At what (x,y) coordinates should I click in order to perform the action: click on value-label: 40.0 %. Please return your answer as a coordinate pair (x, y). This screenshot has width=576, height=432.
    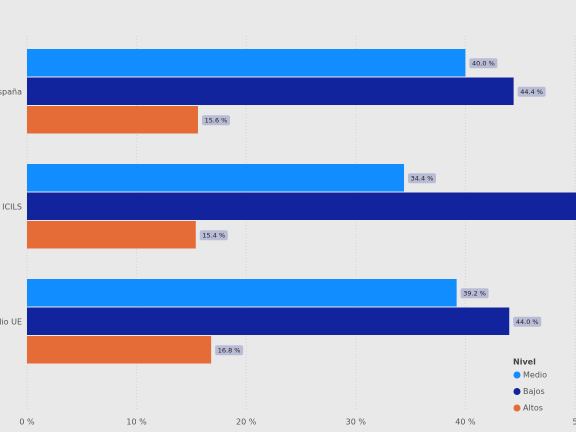
    Looking at the image, I should click on (483, 63).